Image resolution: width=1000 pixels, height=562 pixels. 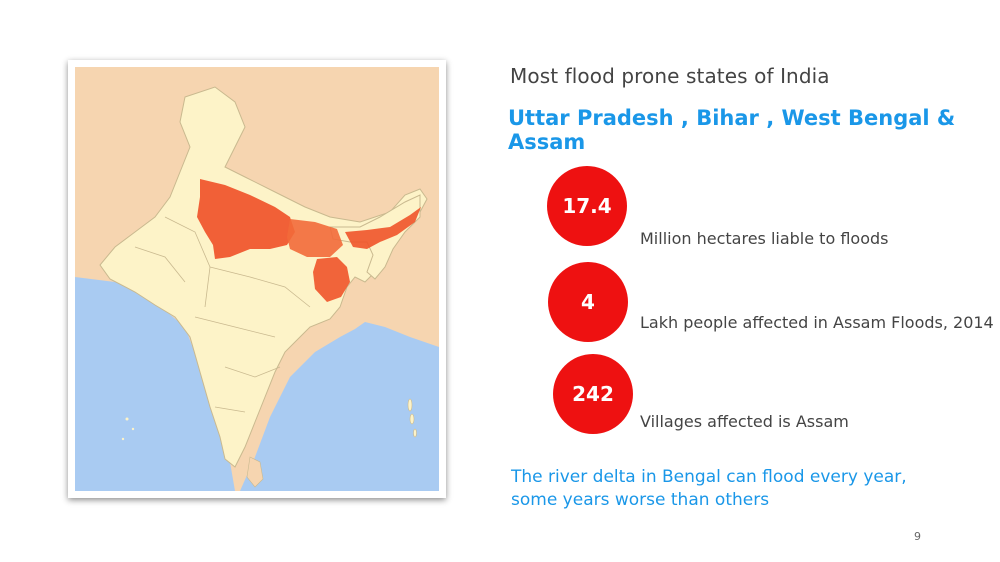 I want to click on bay-of-bengal, so click(x=339, y=406).